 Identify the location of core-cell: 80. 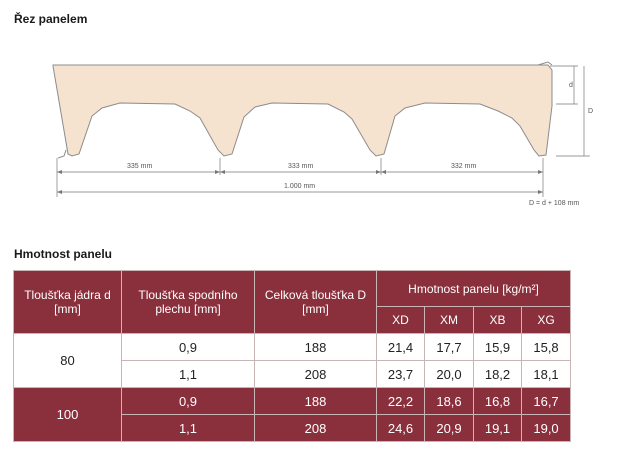
(67, 360).